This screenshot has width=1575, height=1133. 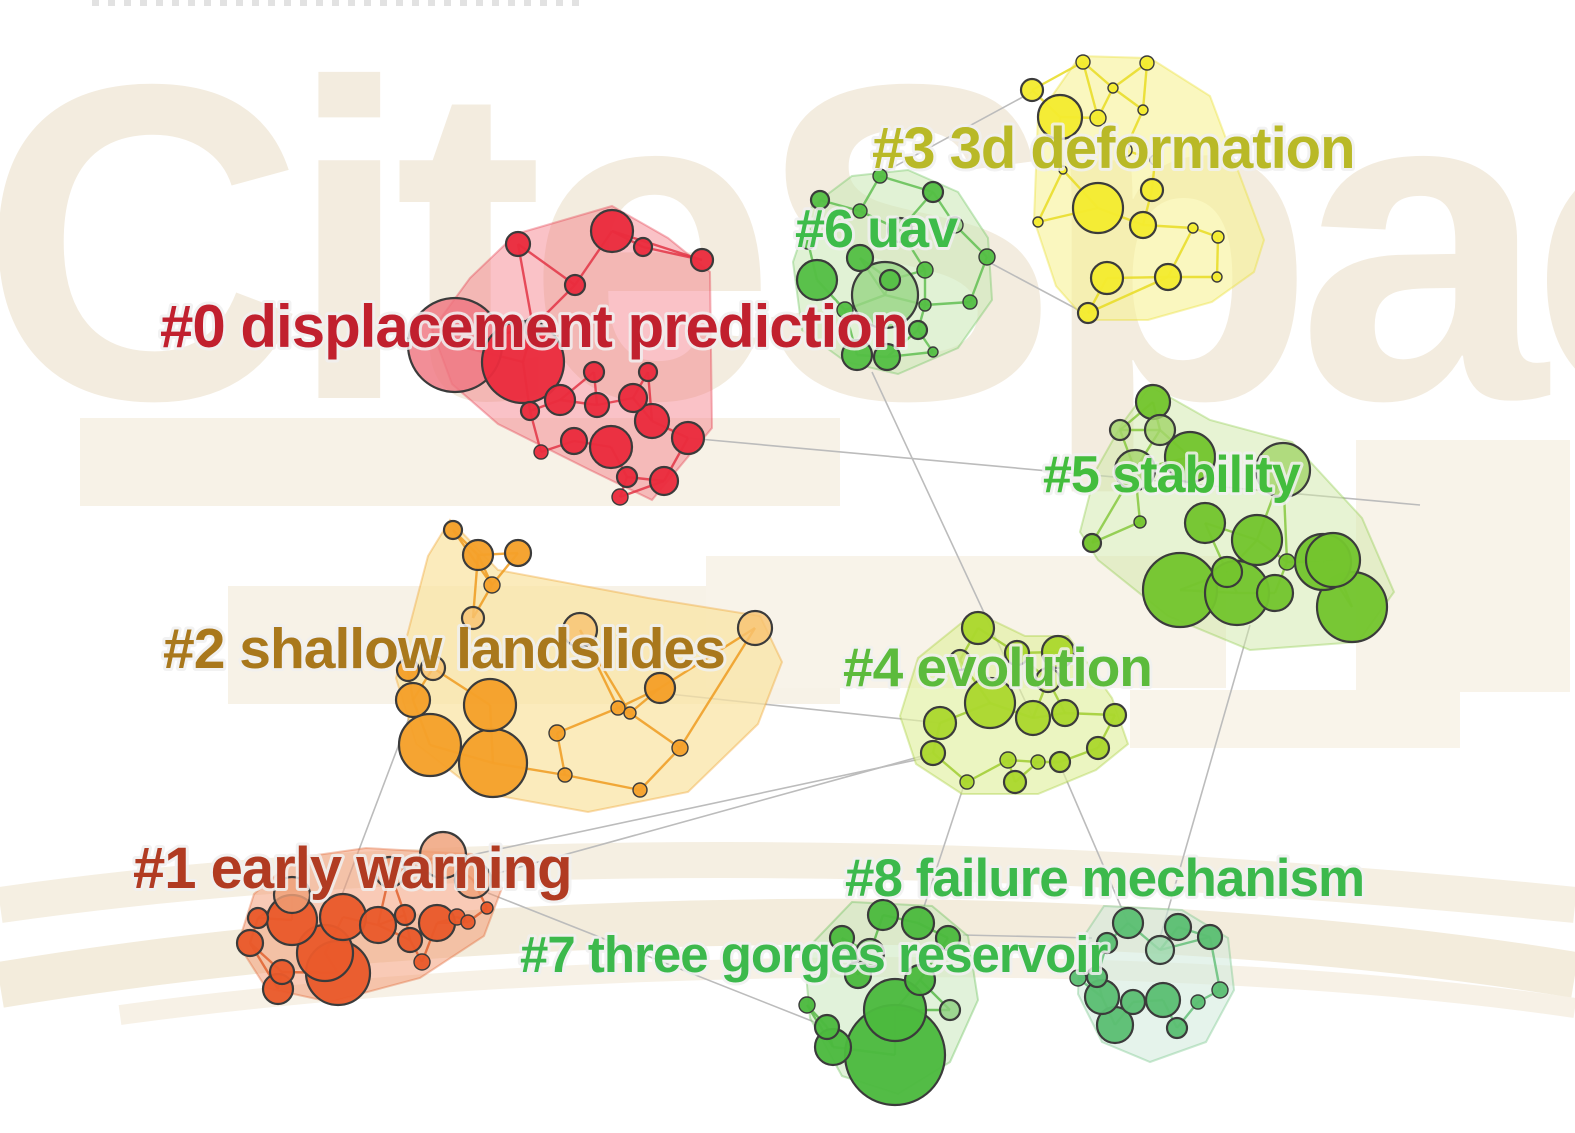 What do you see at coordinates (1105, 878) in the screenshot?
I see `cluster-label-8: #8 failure mechanism` at bounding box center [1105, 878].